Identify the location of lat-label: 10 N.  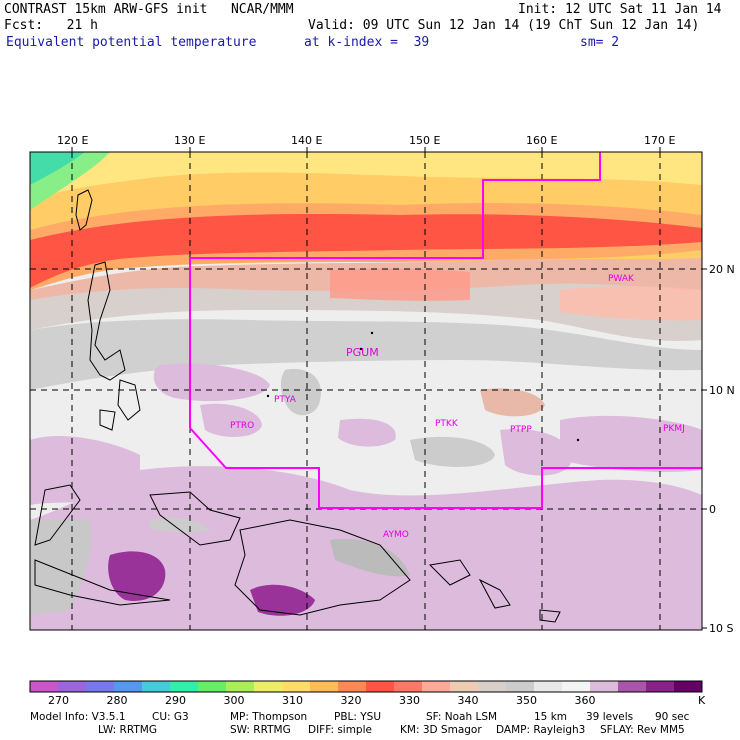
(722, 390).